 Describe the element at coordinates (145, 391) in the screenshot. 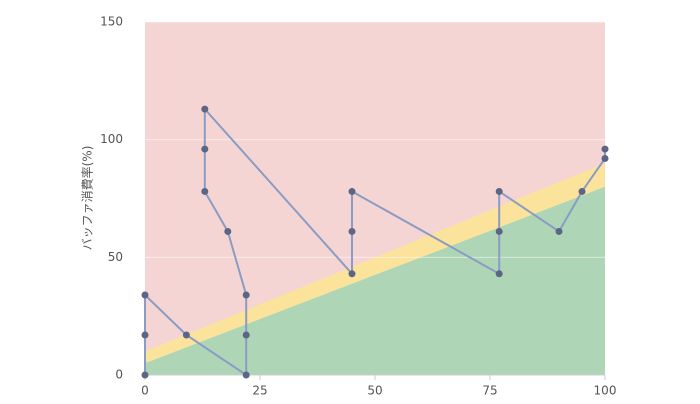

I see `x-tick-label: 0` at that location.